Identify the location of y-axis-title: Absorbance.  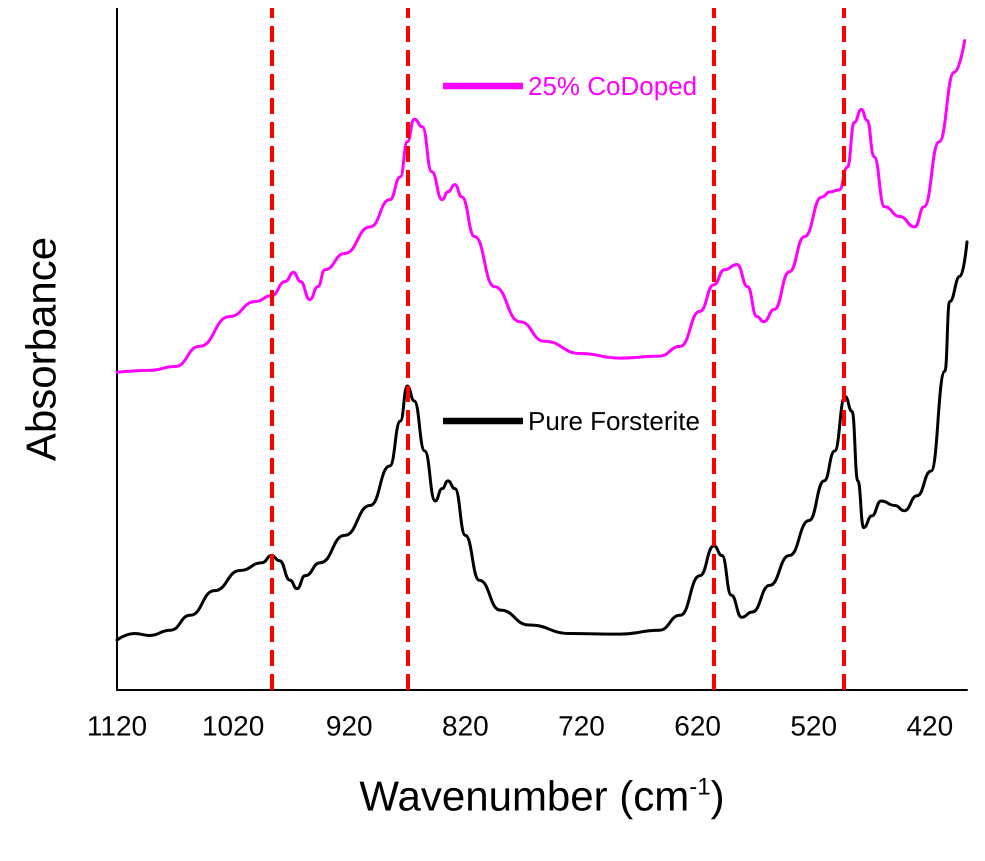
(41, 349).